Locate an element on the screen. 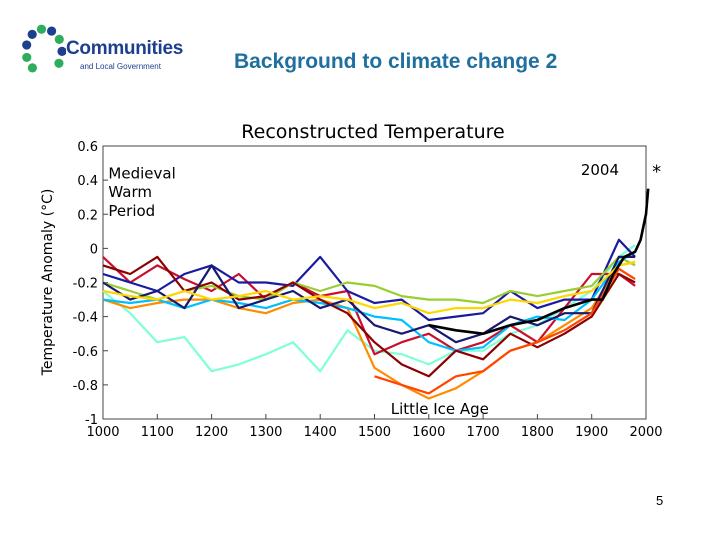  y-tick-label: -0.8 is located at coordinates (85, 386).